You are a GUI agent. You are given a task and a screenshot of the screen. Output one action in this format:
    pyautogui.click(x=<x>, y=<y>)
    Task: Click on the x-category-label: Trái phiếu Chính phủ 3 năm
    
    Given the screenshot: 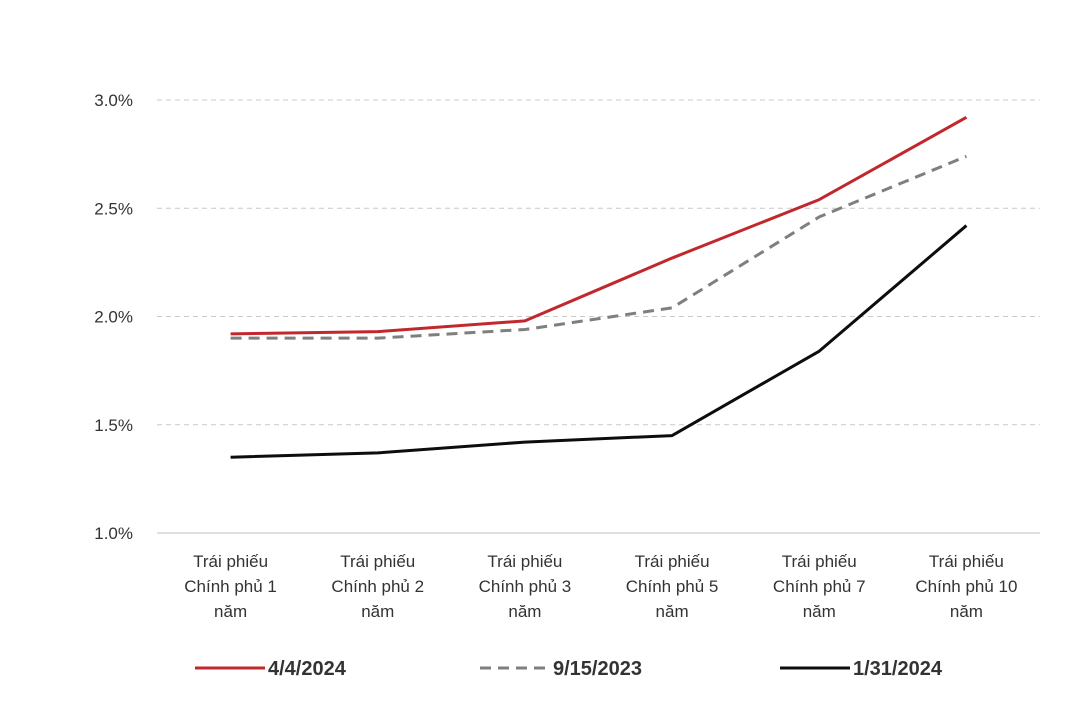 What is the action you would take?
    pyautogui.click(x=525, y=586)
    